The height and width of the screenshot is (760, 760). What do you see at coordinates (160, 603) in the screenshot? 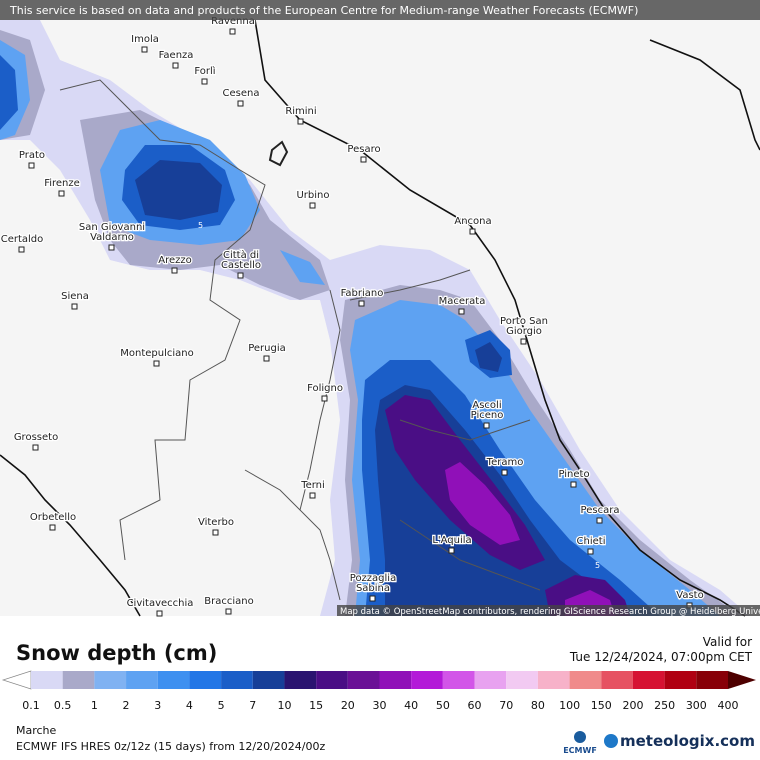
I see `city-label: Civitavecchia` at bounding box center [160, 603].